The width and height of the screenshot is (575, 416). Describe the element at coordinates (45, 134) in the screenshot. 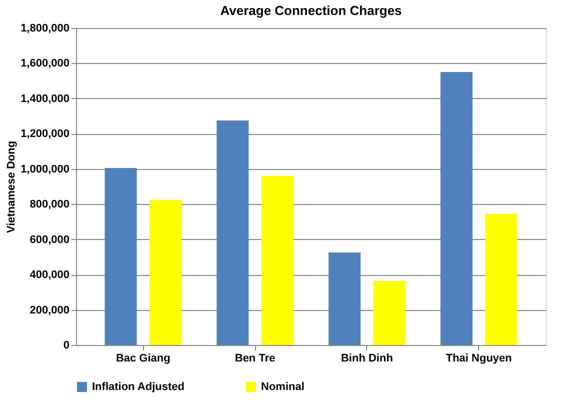

I see `y-tick-label: 1,200,000` at that location.